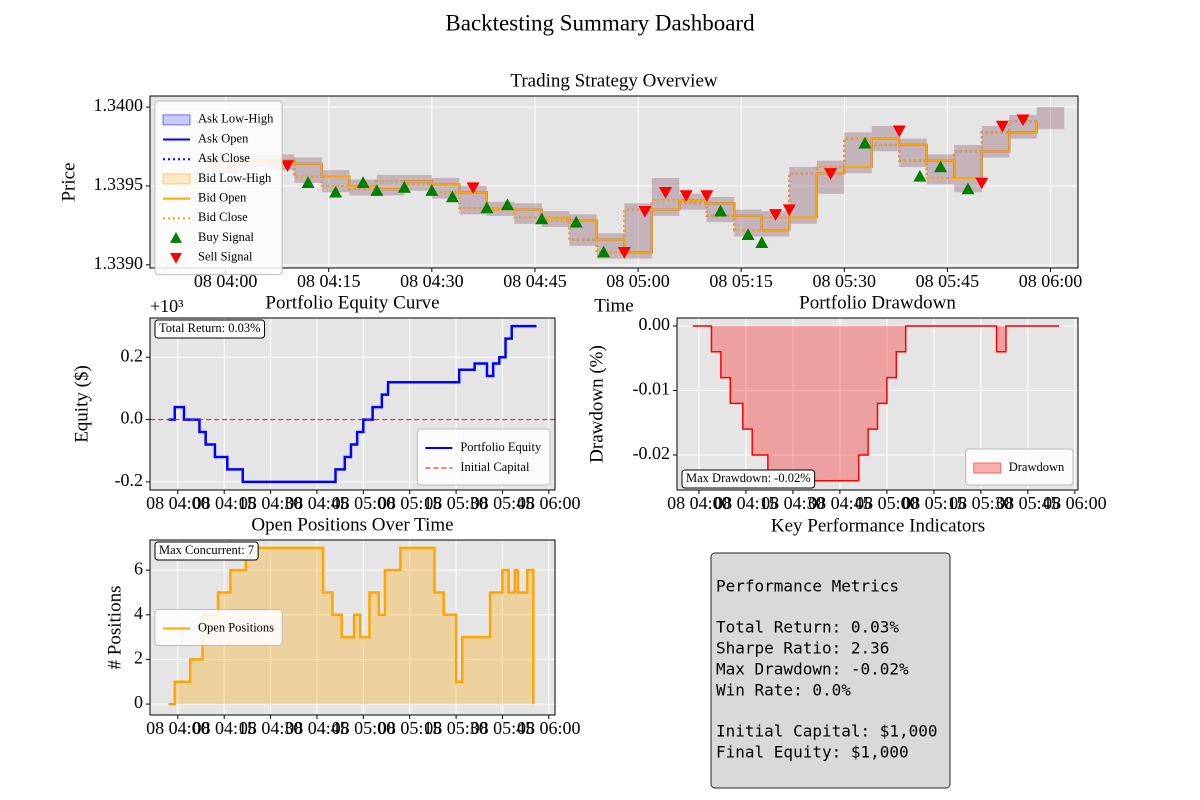 The width and height of the screenshot is (1200, 800). What do you see at coordinates (223, 138) in the screenshot?
I see `legend-label: Ask Open` at bounding box center [223, 138].